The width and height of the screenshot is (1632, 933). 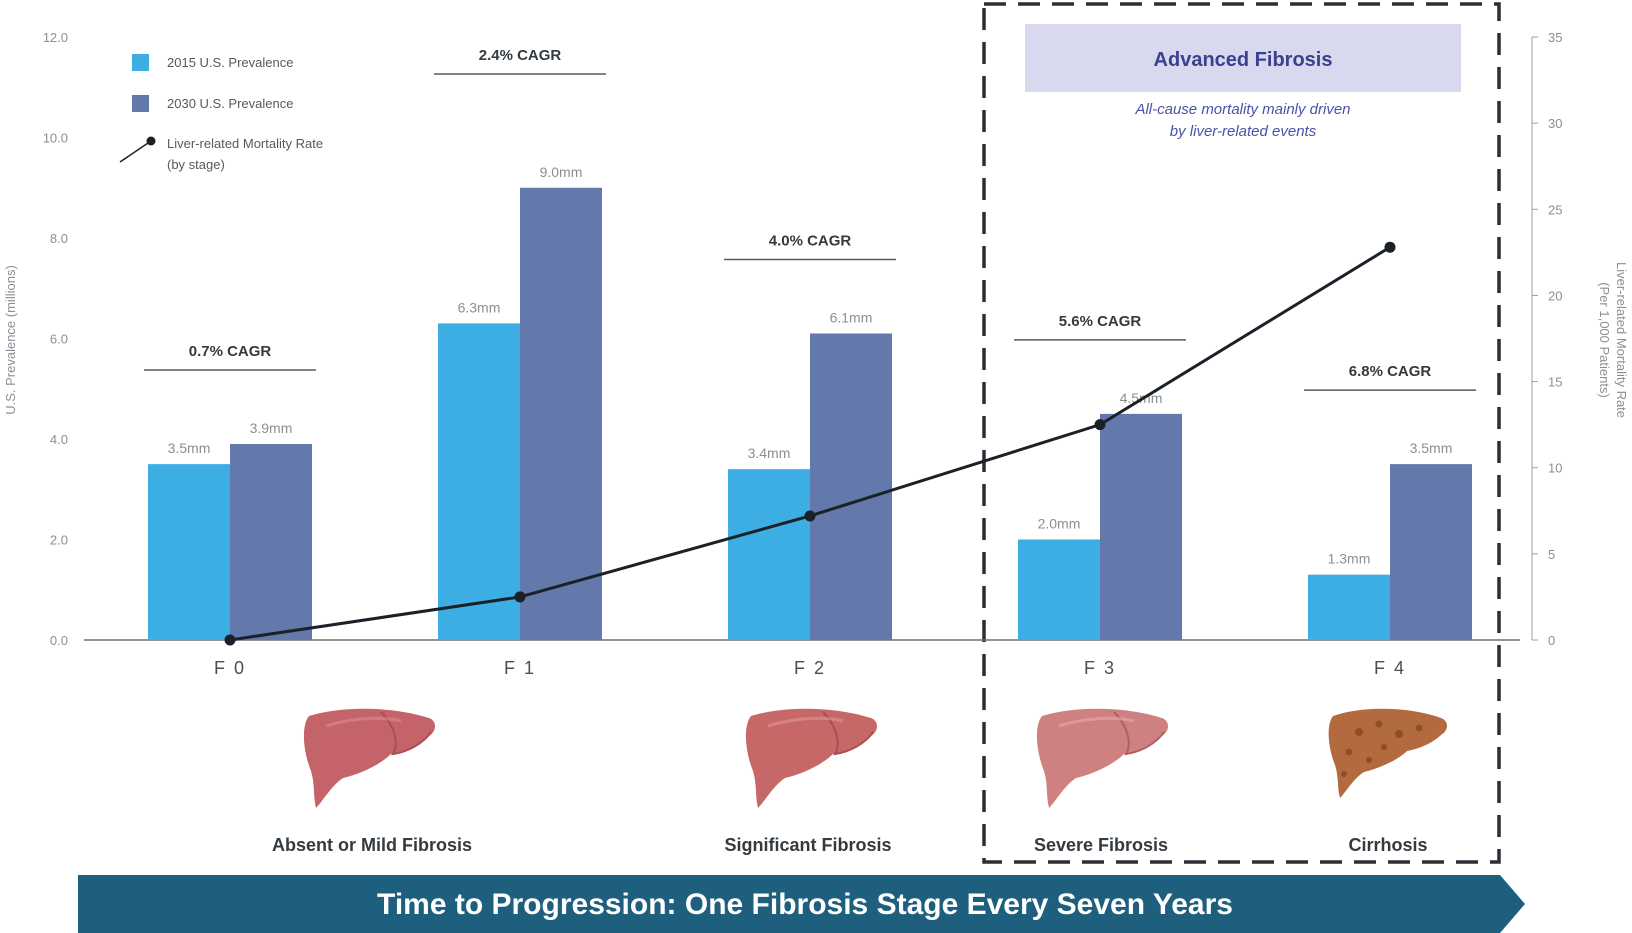 I want to click on liver-severe-icon, so click(x=1102, y=758).